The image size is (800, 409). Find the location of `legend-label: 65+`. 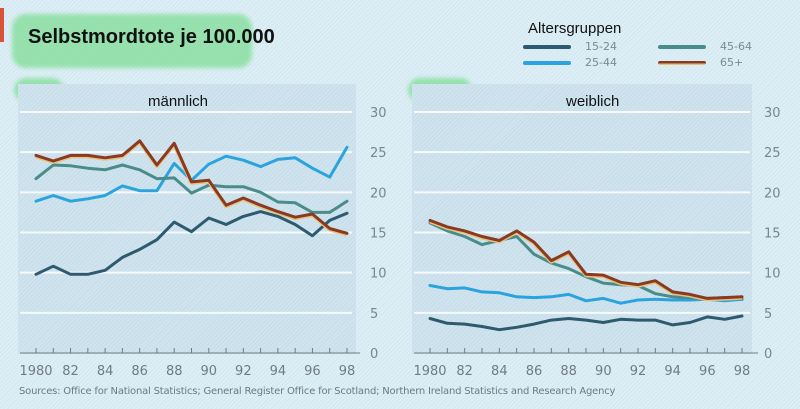

legend-label: 65+ is located at coordinates (732, 62).